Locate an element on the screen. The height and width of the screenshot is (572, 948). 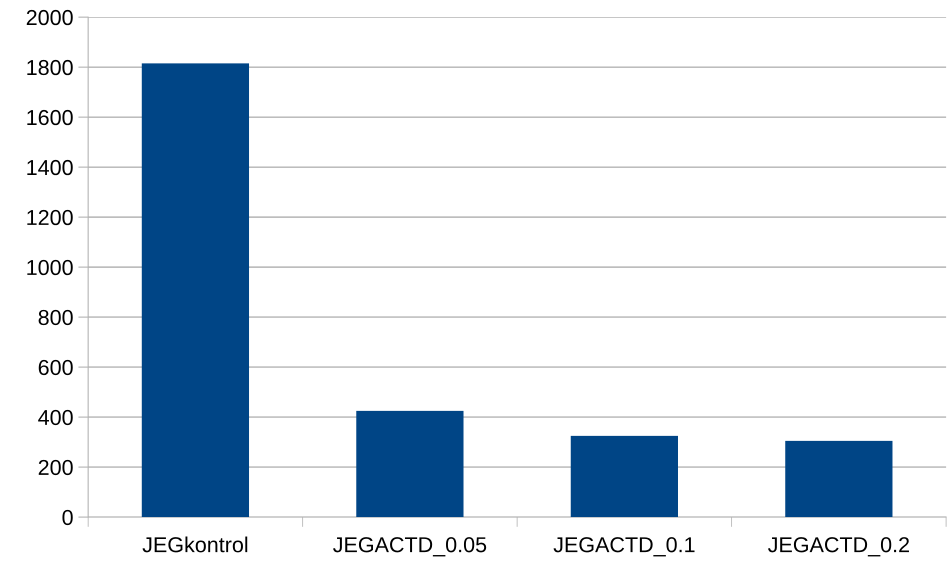
y-tick-label: 1200 is located at coordinates (50, 218).